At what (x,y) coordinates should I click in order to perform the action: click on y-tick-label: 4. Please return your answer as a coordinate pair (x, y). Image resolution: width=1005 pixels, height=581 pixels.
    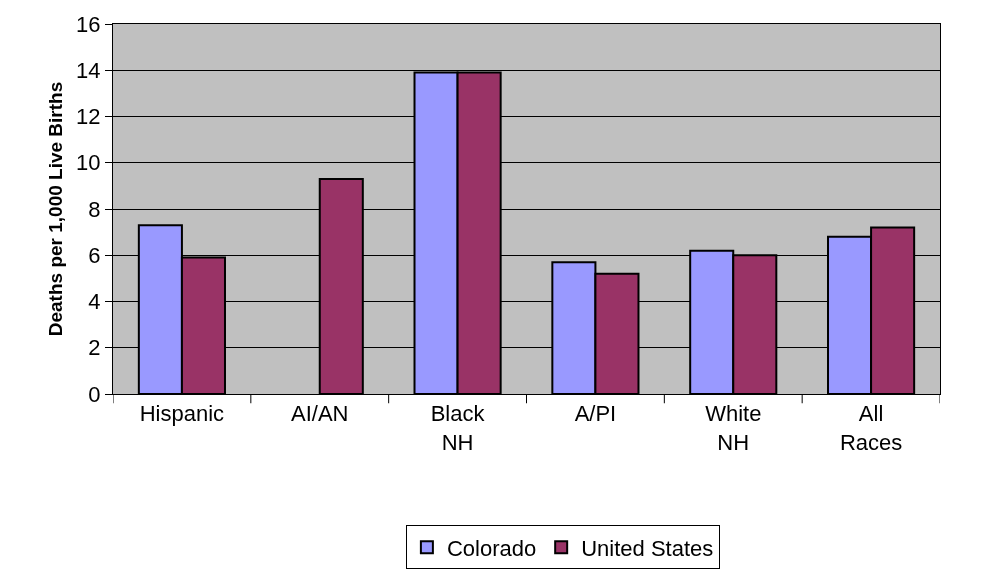
    Looking at the image, I should click on (94, 302).